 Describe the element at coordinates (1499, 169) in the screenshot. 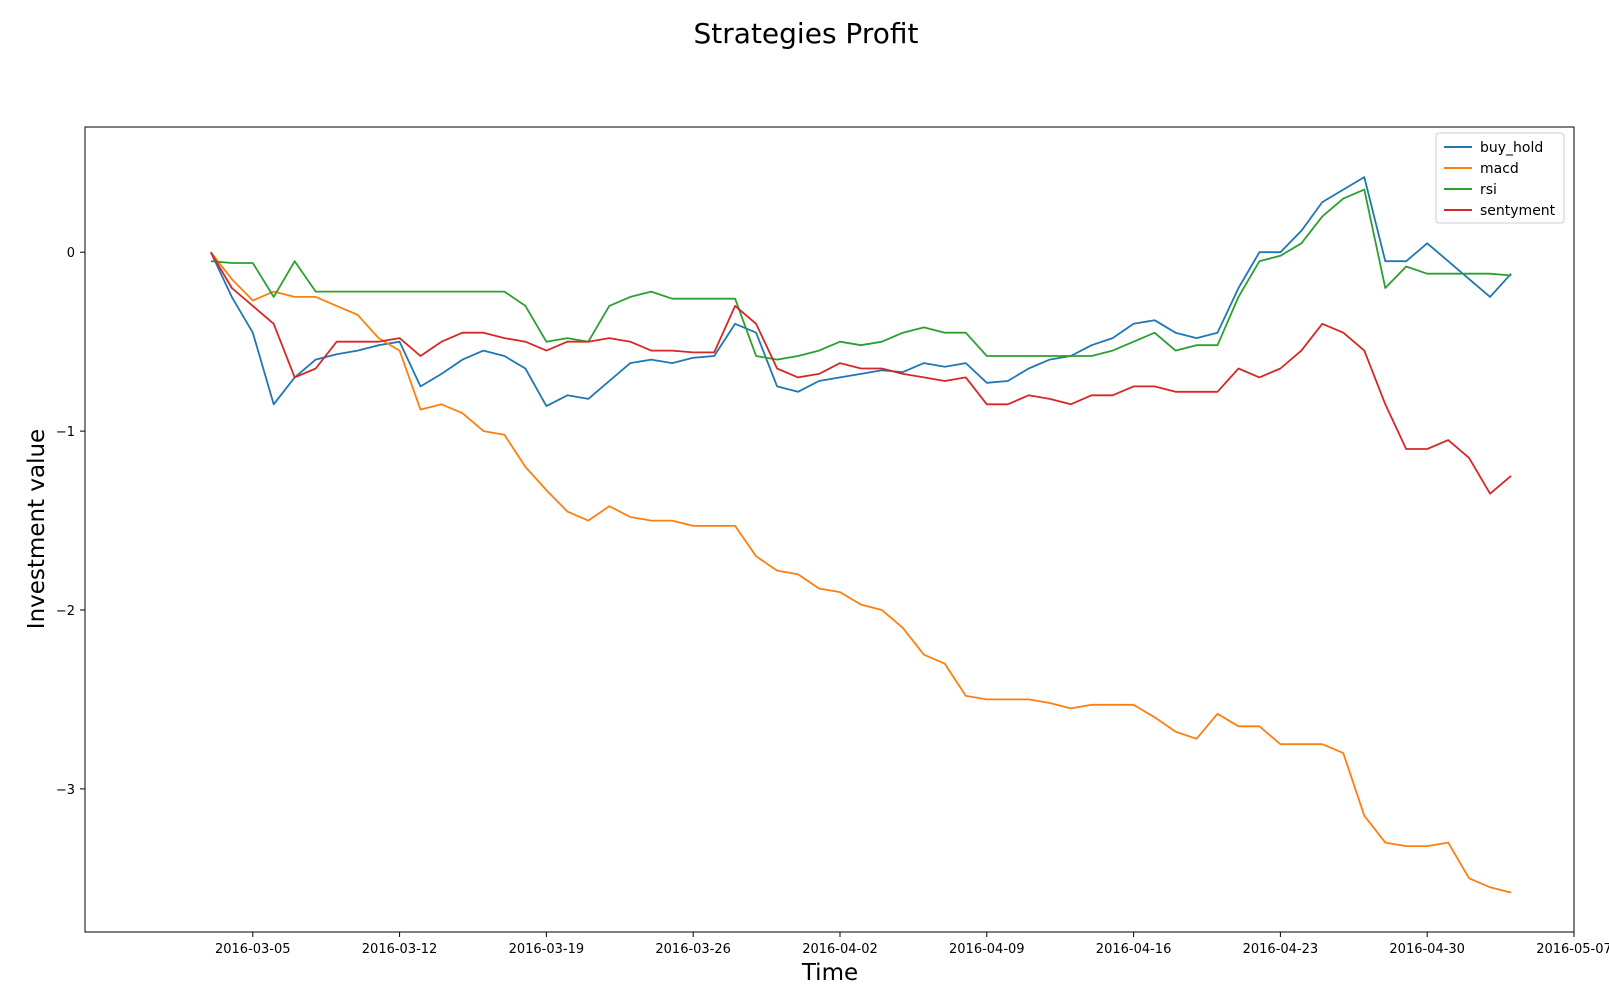

I see `legend-label-macd: macd` at that location.